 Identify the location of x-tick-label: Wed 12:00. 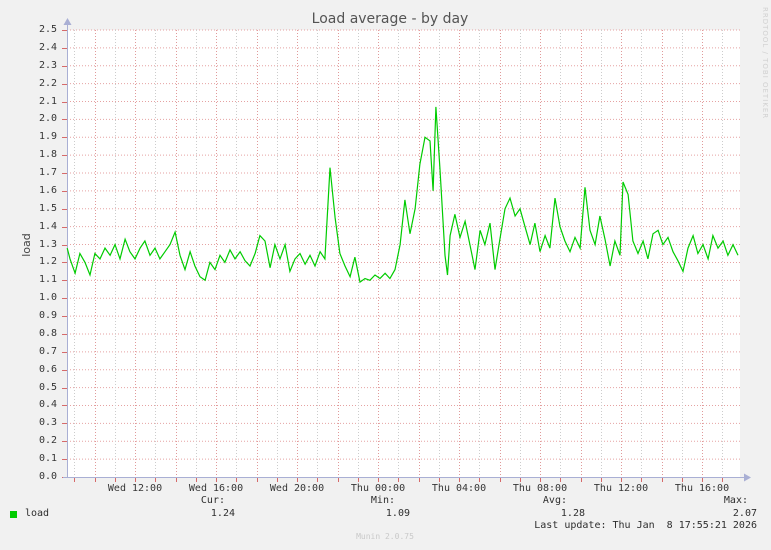
(135, 488).